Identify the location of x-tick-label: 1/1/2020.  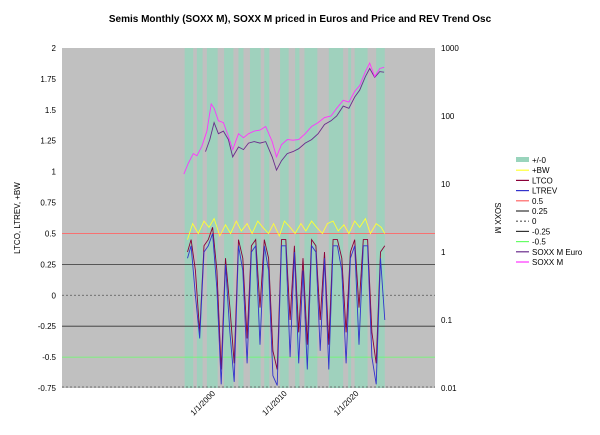
(346, 403).